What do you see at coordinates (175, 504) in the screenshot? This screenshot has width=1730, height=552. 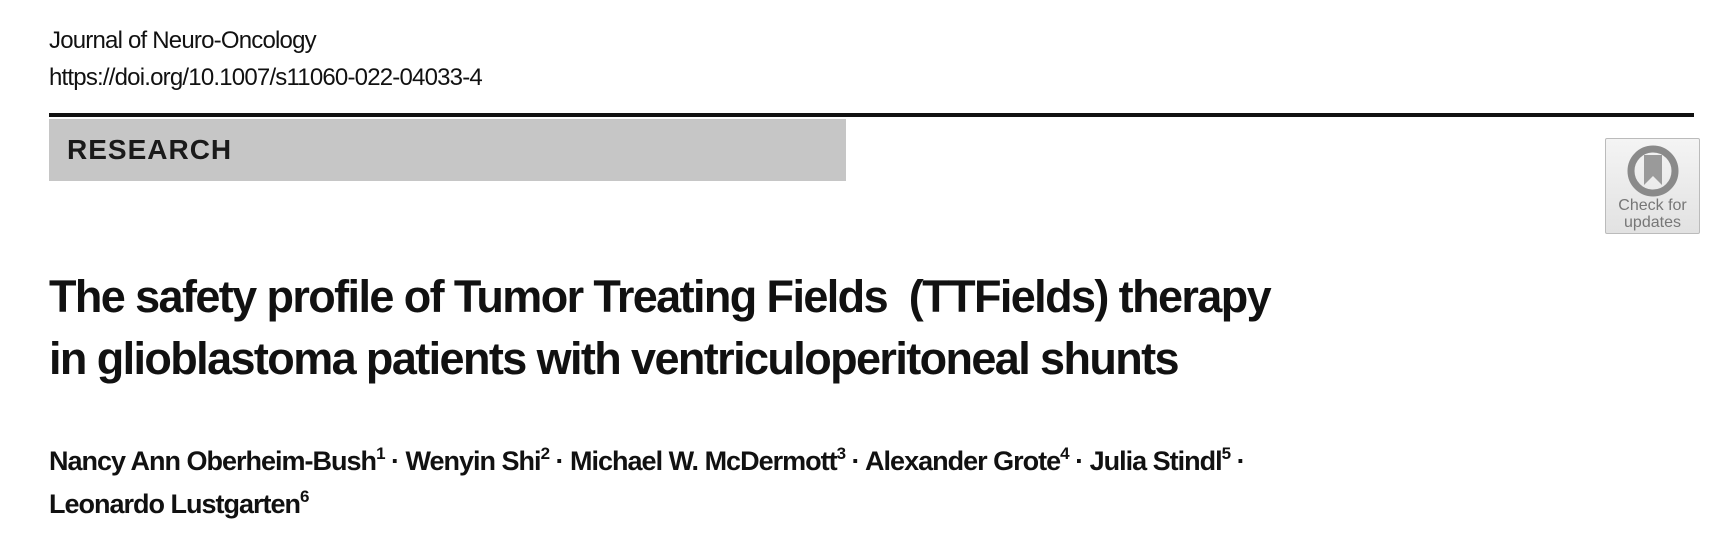 I see `author-name: Leonardo Lustgarten` at bounding box center [175, 504].